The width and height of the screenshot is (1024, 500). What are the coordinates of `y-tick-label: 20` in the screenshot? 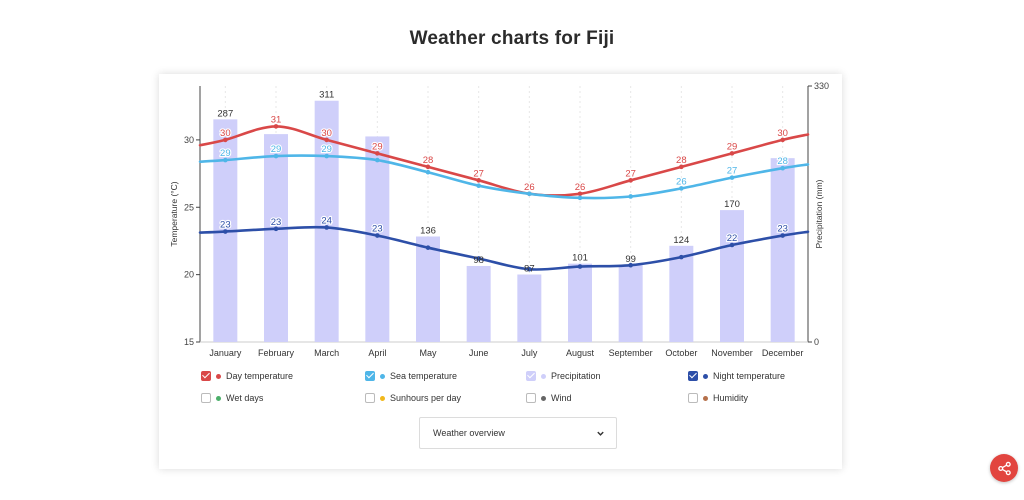 It's located at (189, 275).